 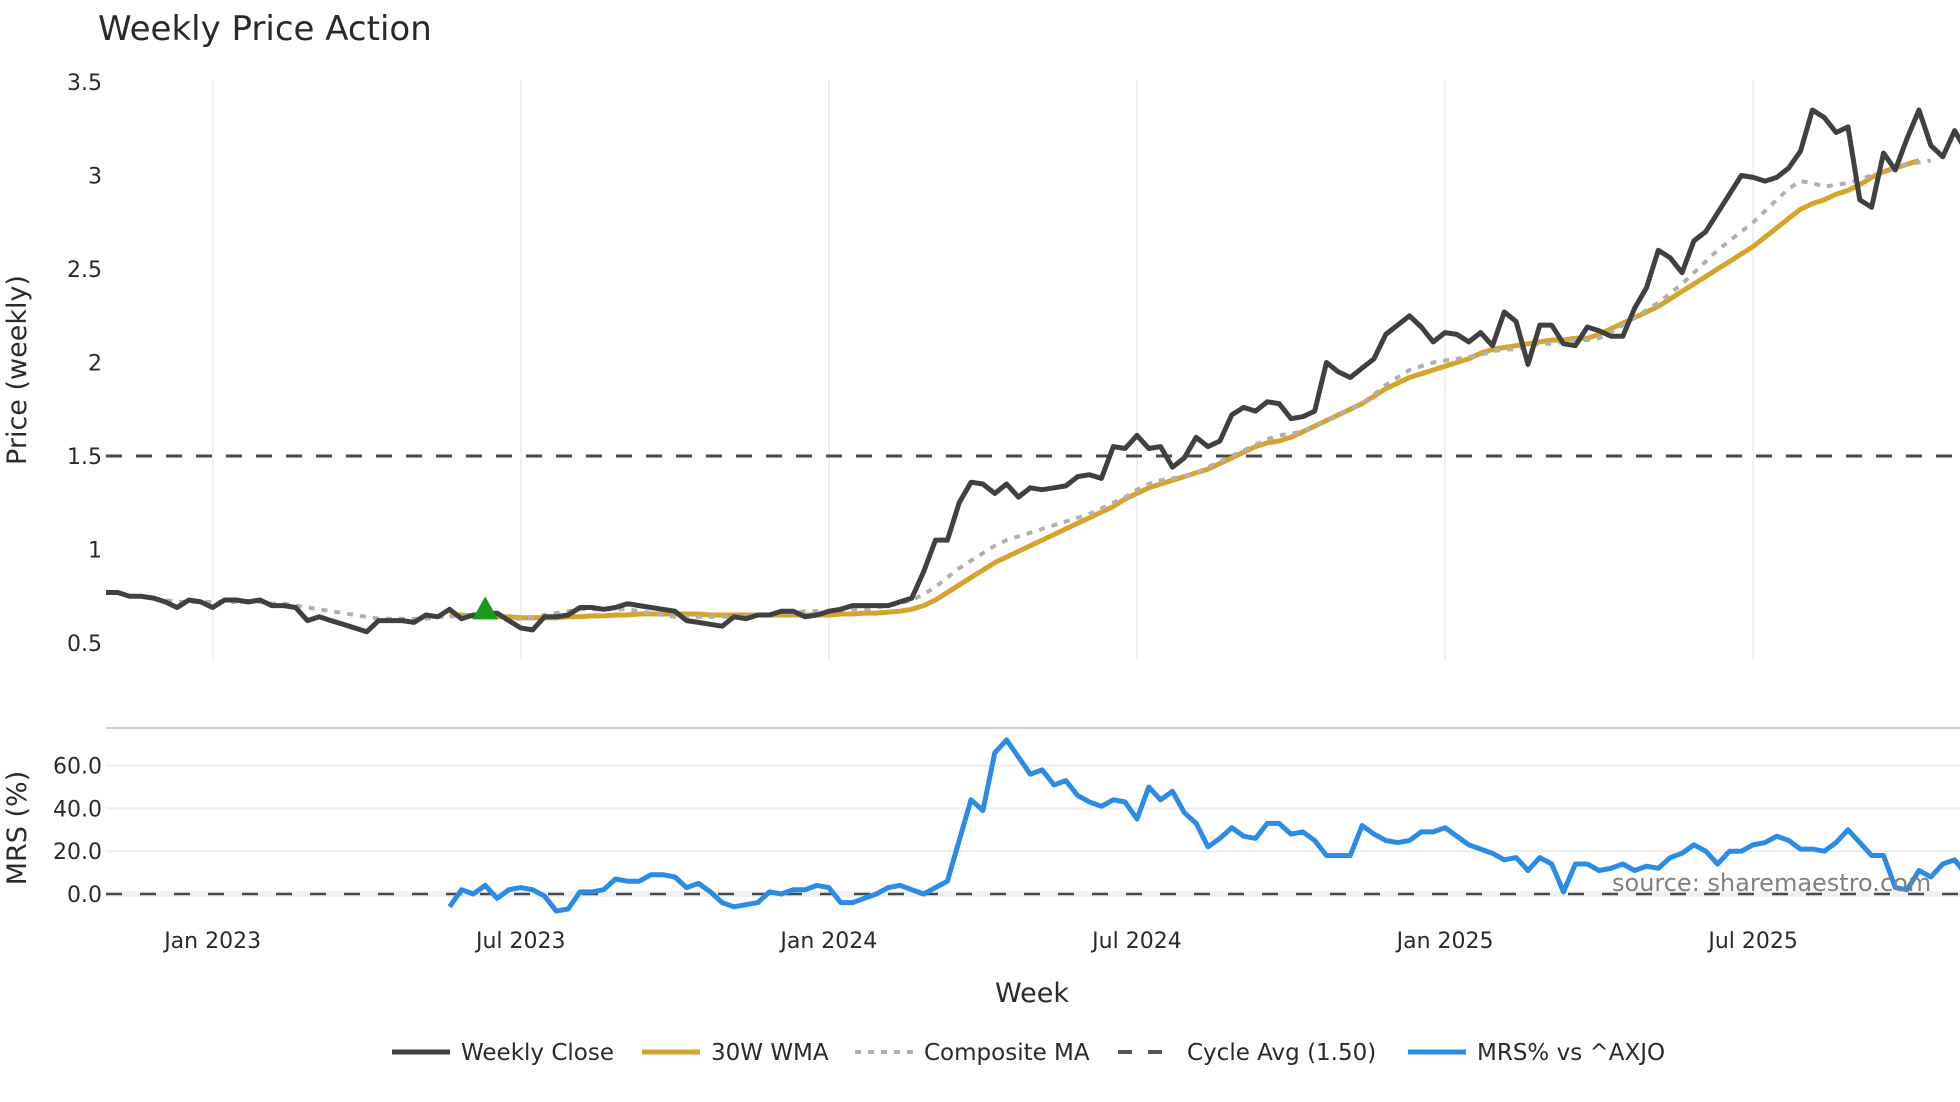 I want to click on mrs-y-axis-ticks: 60.0 40.0 20.0 0.0, so click(x=77, y=831).